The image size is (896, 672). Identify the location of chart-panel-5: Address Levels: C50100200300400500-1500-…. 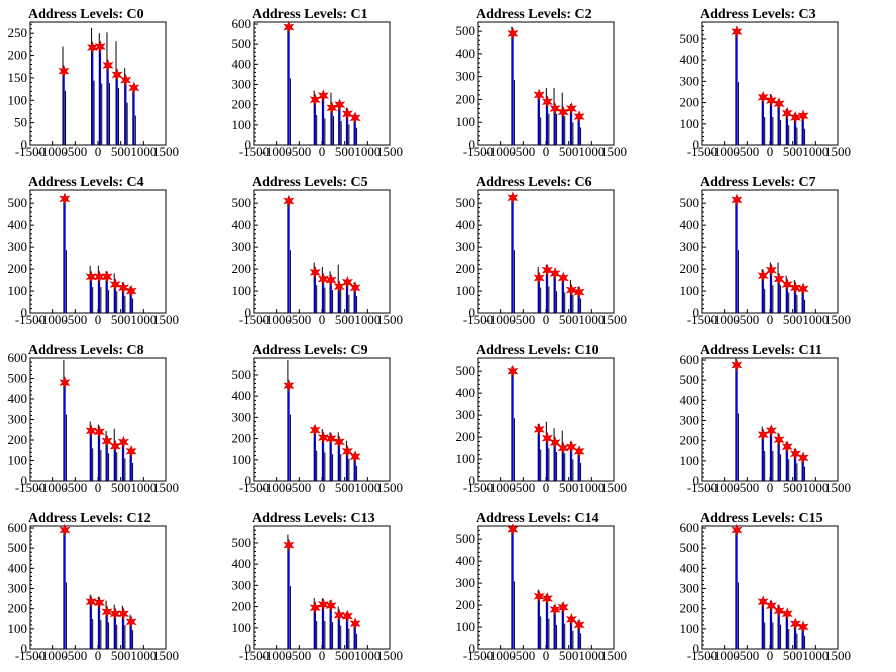
(318, 251).